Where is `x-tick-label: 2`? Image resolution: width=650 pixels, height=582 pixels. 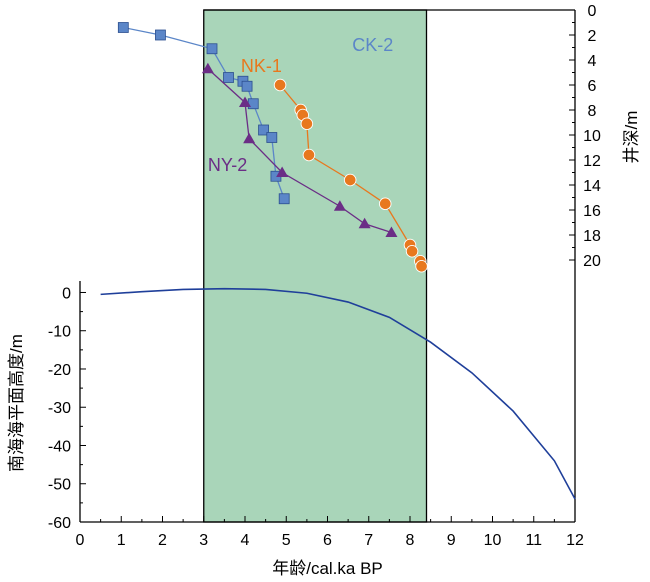 x-tick-label: 2 is located at coordinates (162, 540).